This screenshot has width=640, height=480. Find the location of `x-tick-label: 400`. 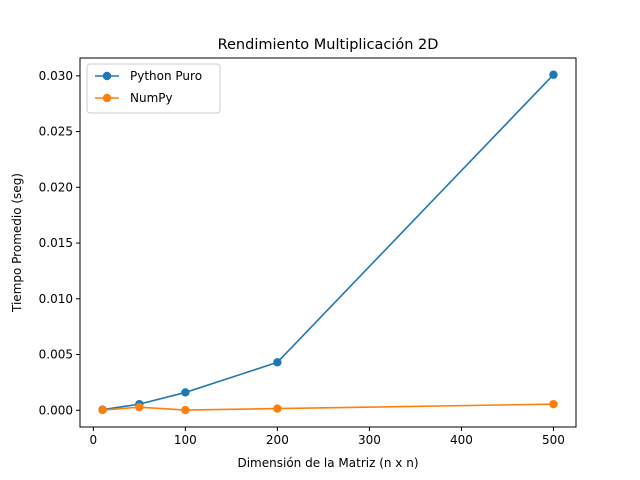

x-tick-label: 400 is located at coordinates (461, 440).